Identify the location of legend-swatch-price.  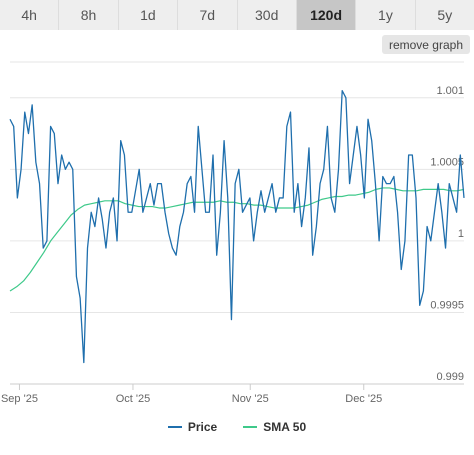
(174, 427).